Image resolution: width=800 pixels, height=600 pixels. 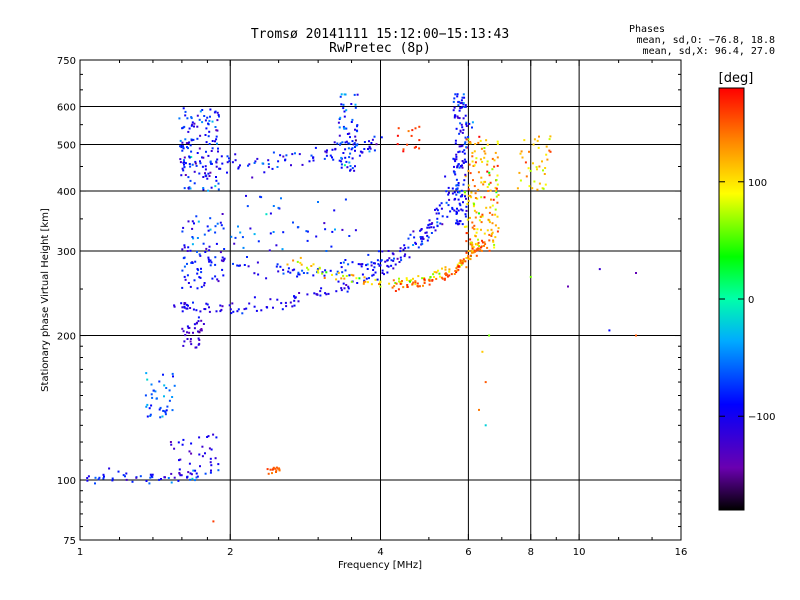 I want to click on x-tick-label: 10, so click(x=579, y=552).